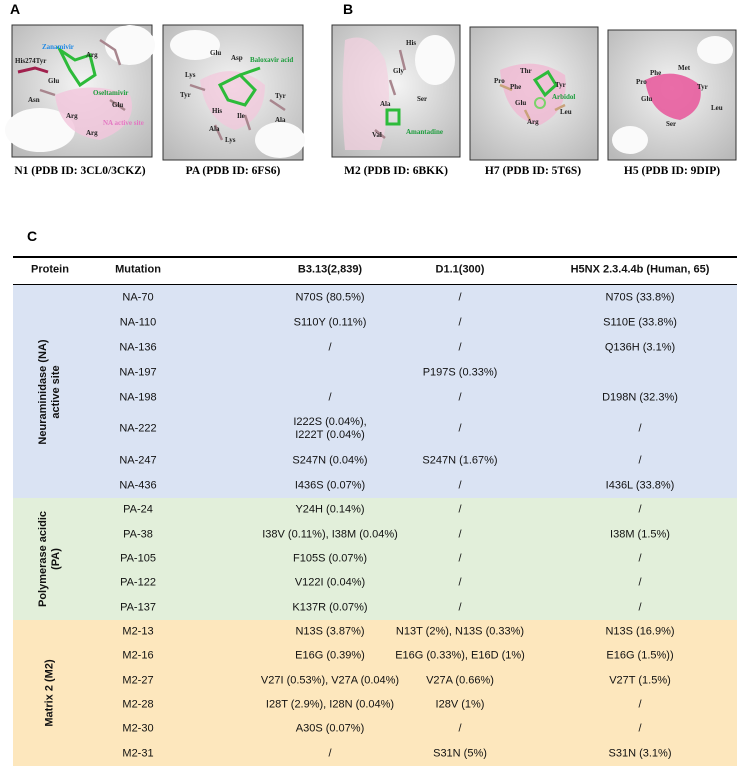 The width and height of the screenshot is (740, 766). I want to click on column-header: H5NX 2.3.4.4b (Human, 65), so click(640, 269).